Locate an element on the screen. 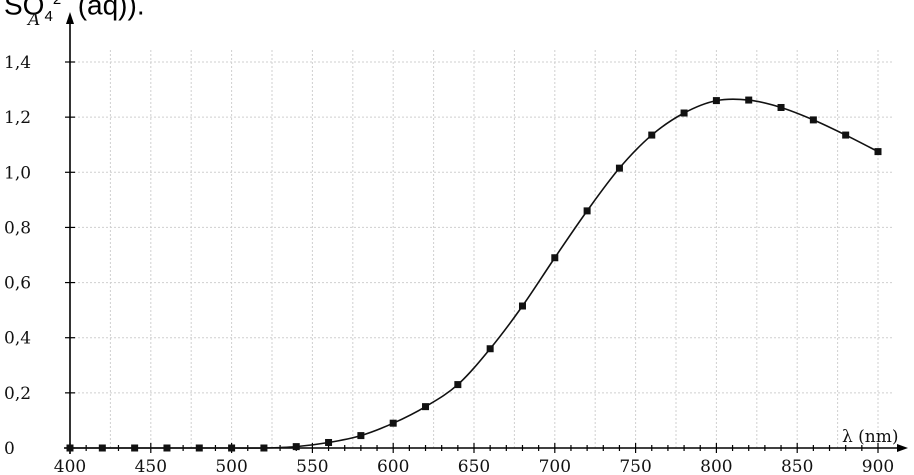 The image size is (914, 475). formula-subscript: 4 is located at coordinates (48, 16).